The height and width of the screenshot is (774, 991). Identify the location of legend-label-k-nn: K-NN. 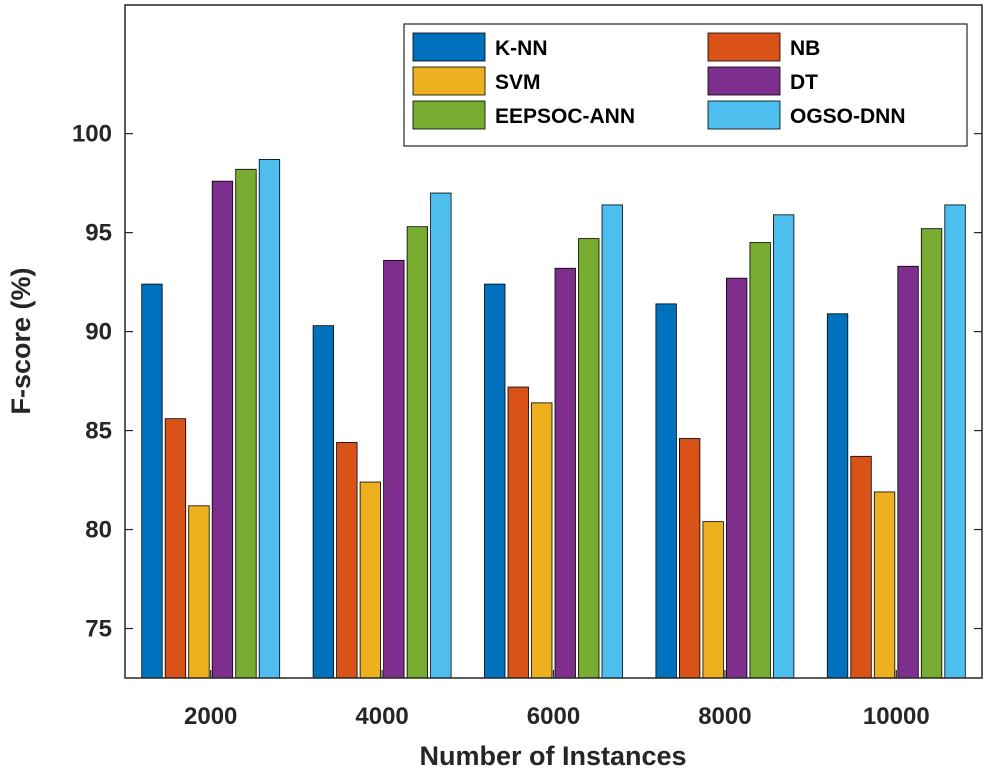
(521, 48).